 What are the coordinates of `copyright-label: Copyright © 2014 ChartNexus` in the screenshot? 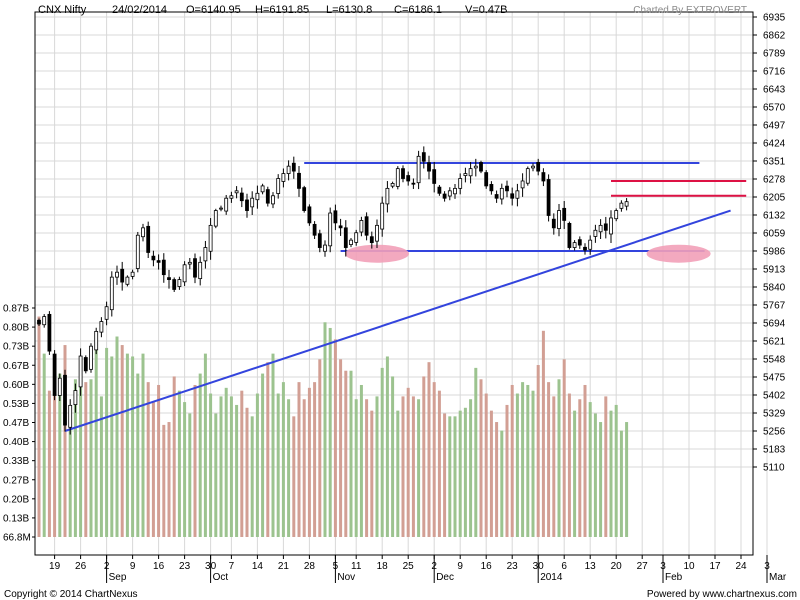 It's located at (71, 594).